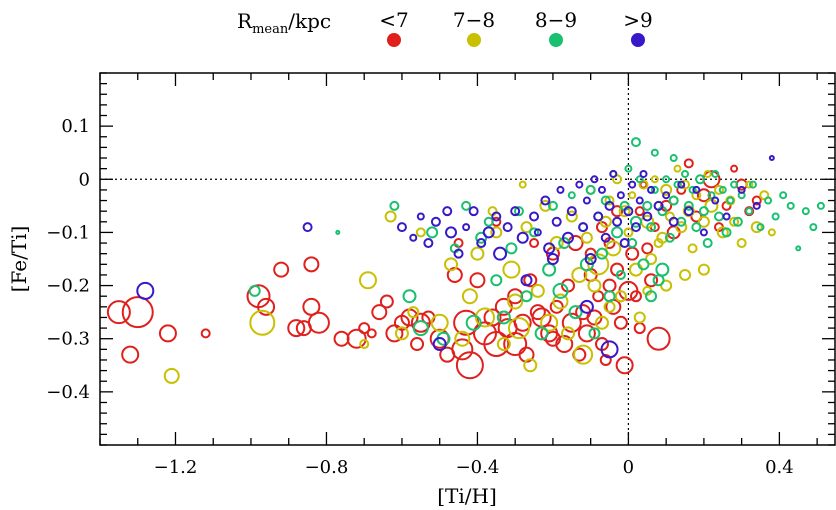  Describe the element at coordinates (68, 232) in the screenshot. I see `y-tick-label: −0.1` at that location.